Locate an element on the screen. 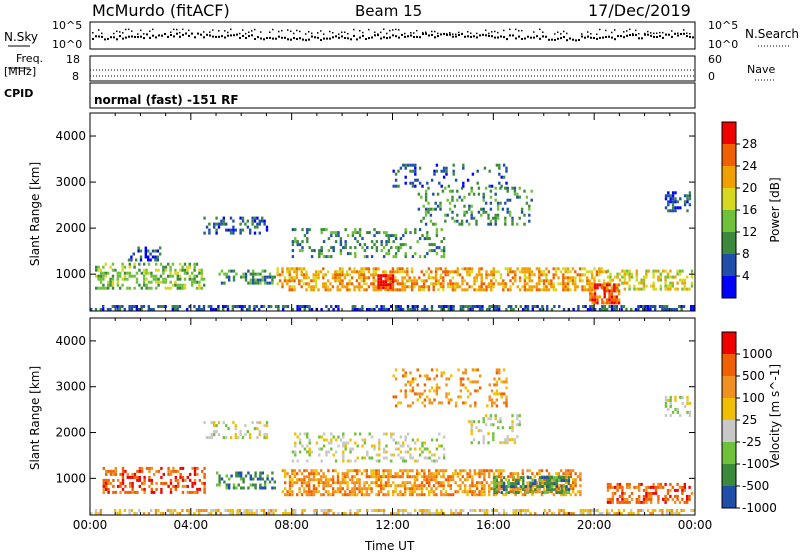 The image size is (800, 554). cpid-panel-frame is located at coordinates (392, 95).